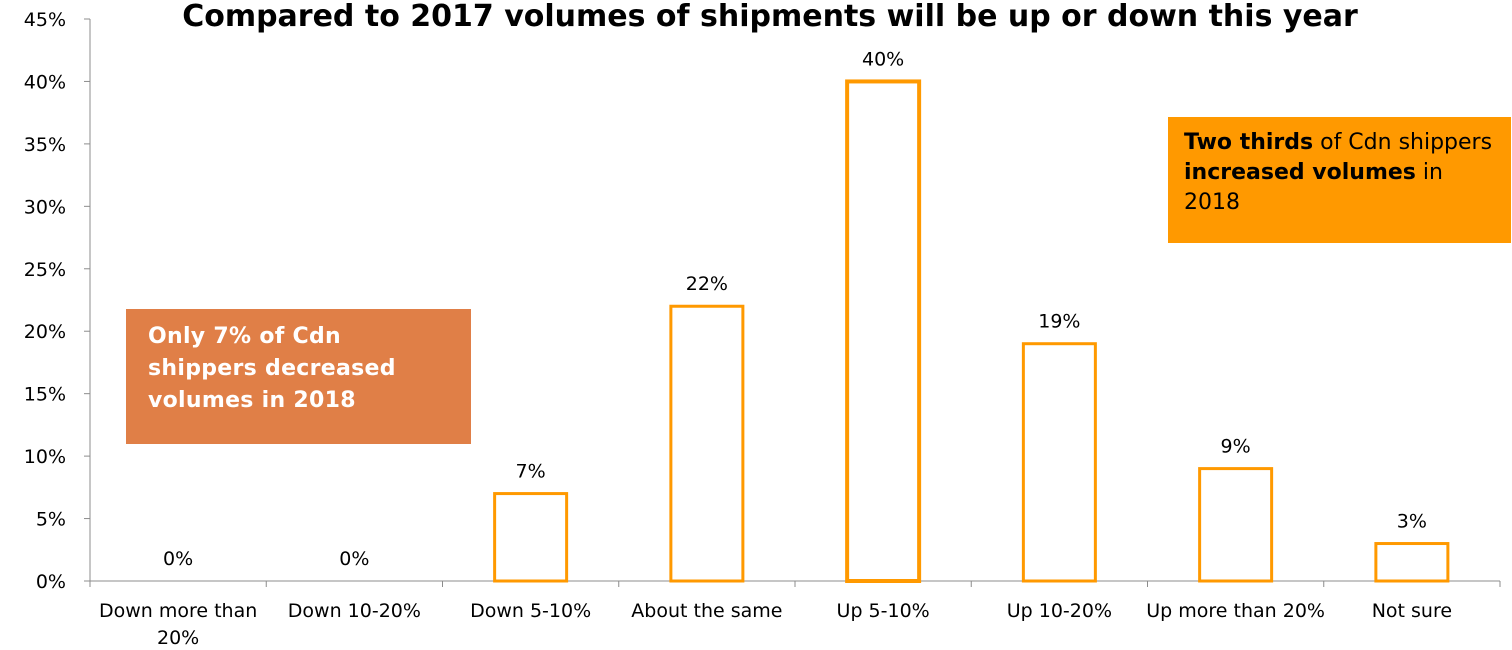 Image resolution: width=1512 pixels, height=650 pixels. What do you see at coordinates (45, 332) in the screenshot?
I see `y-tick-label: 20%` at bounding box center [45, 332].